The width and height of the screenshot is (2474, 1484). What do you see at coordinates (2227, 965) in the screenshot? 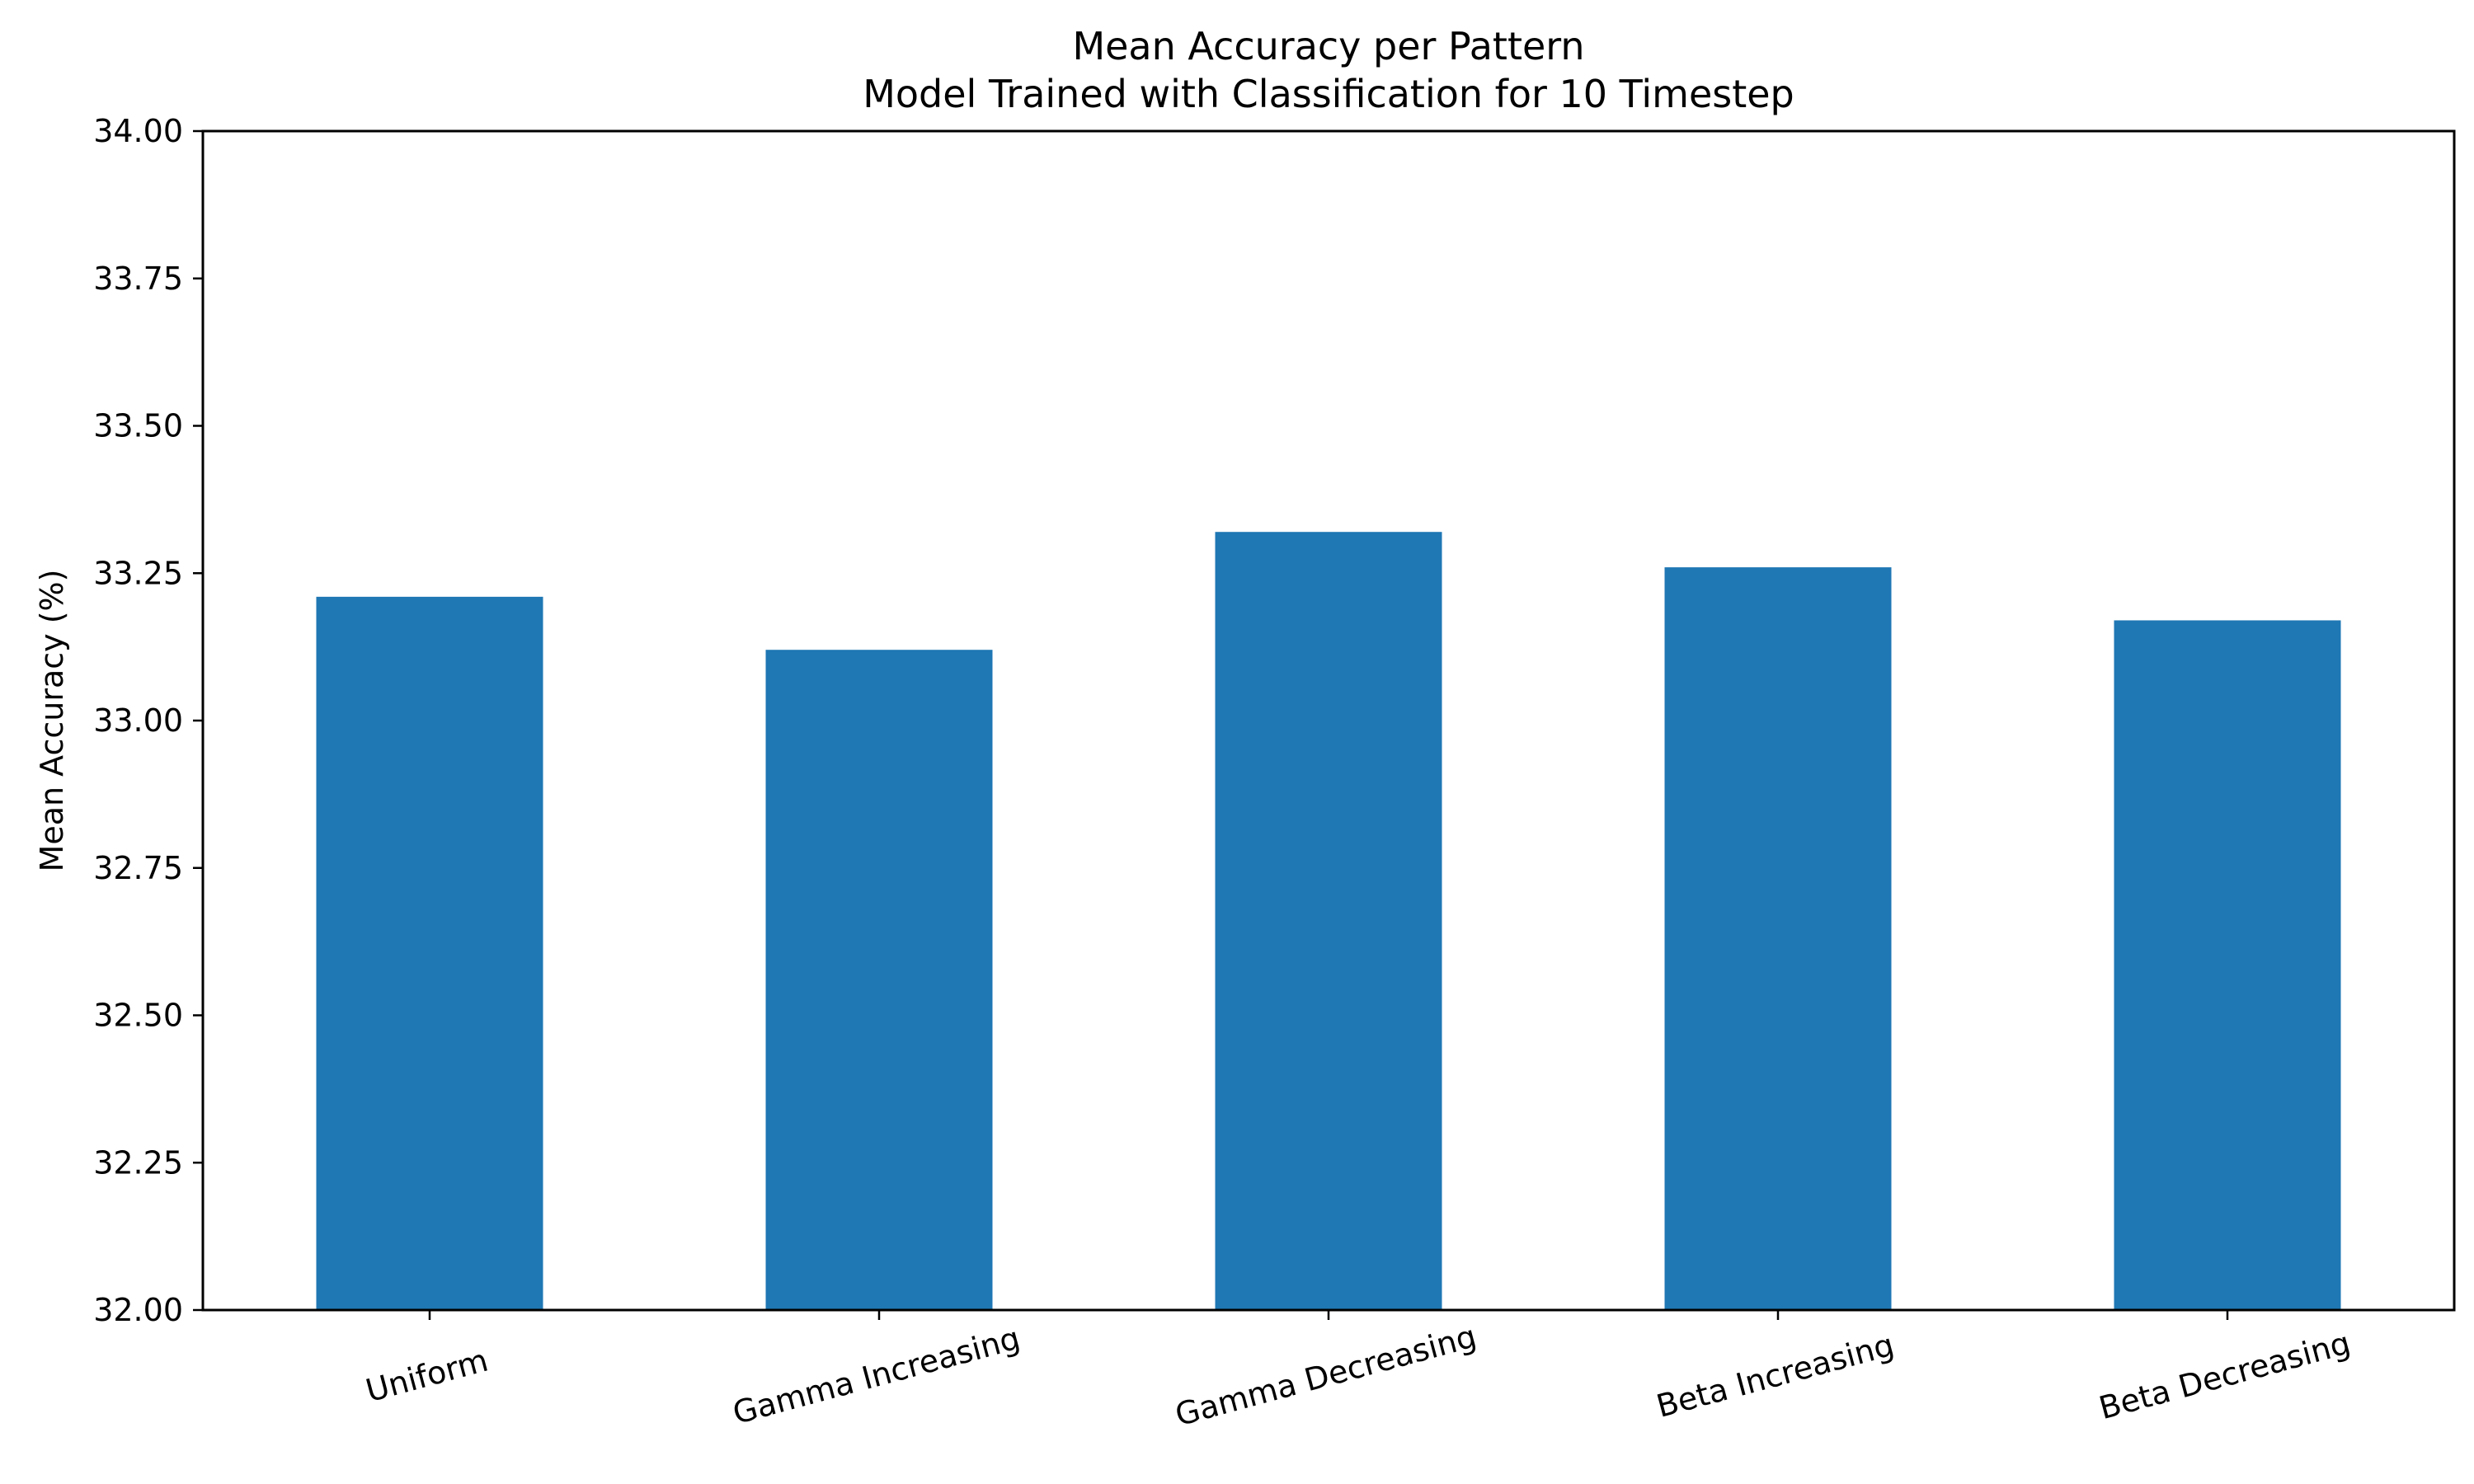
I see `bar-beta-decreasing` at bounding box center [2227, 965].